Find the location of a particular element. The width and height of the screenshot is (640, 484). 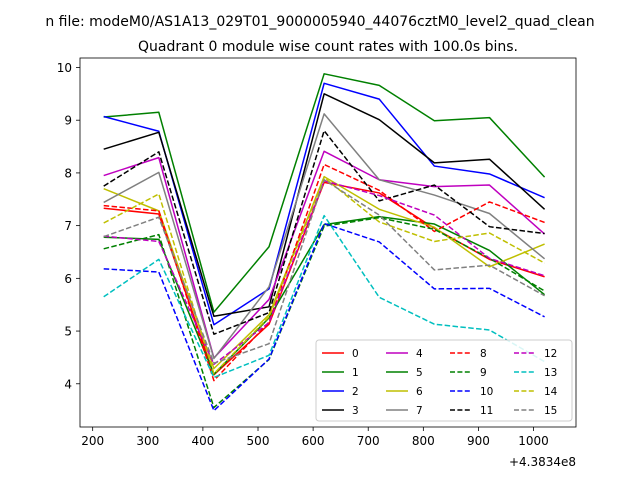

legend-label-2: 2 is located at coordinates (355, 392).